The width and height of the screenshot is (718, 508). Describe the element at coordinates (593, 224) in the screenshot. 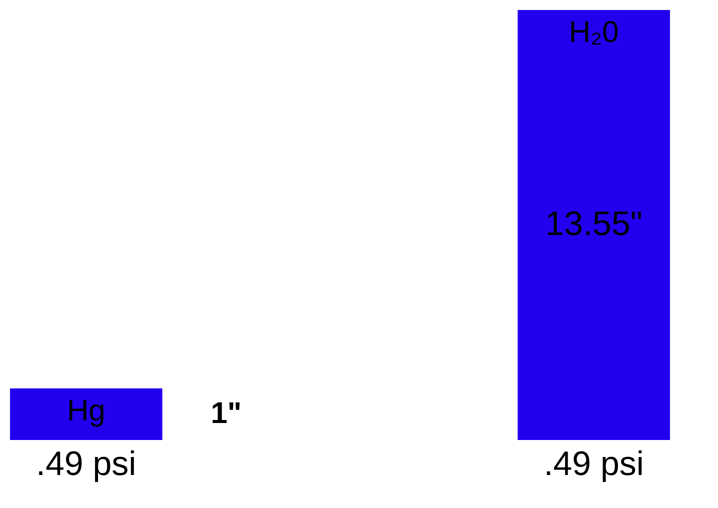

I see `text: 13.55"` at that location.